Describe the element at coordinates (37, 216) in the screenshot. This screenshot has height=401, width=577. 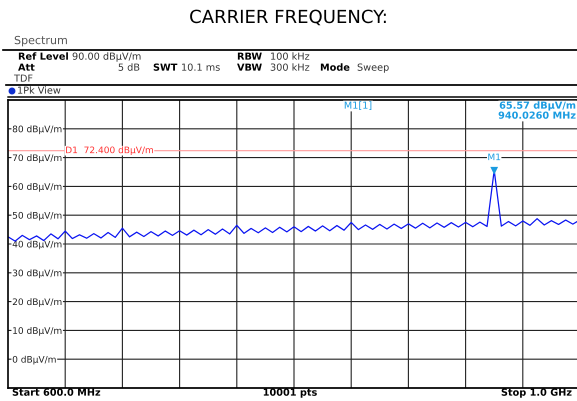
I see `y-tick-label: 50 dBµV/m` at that location.